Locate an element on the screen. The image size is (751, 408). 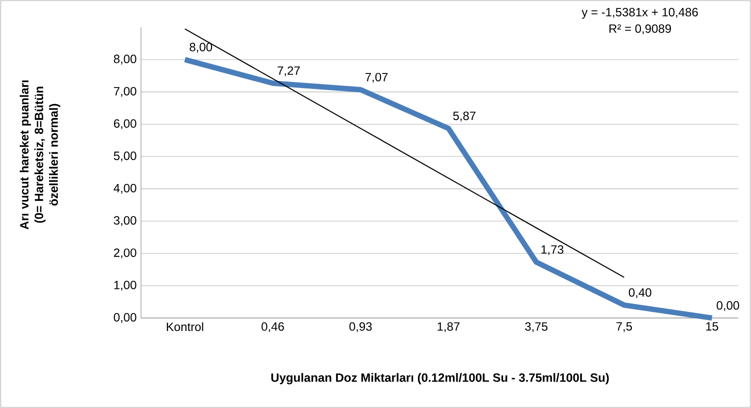
x-tick-label: 0,46 is located at coordinates (273, 327).